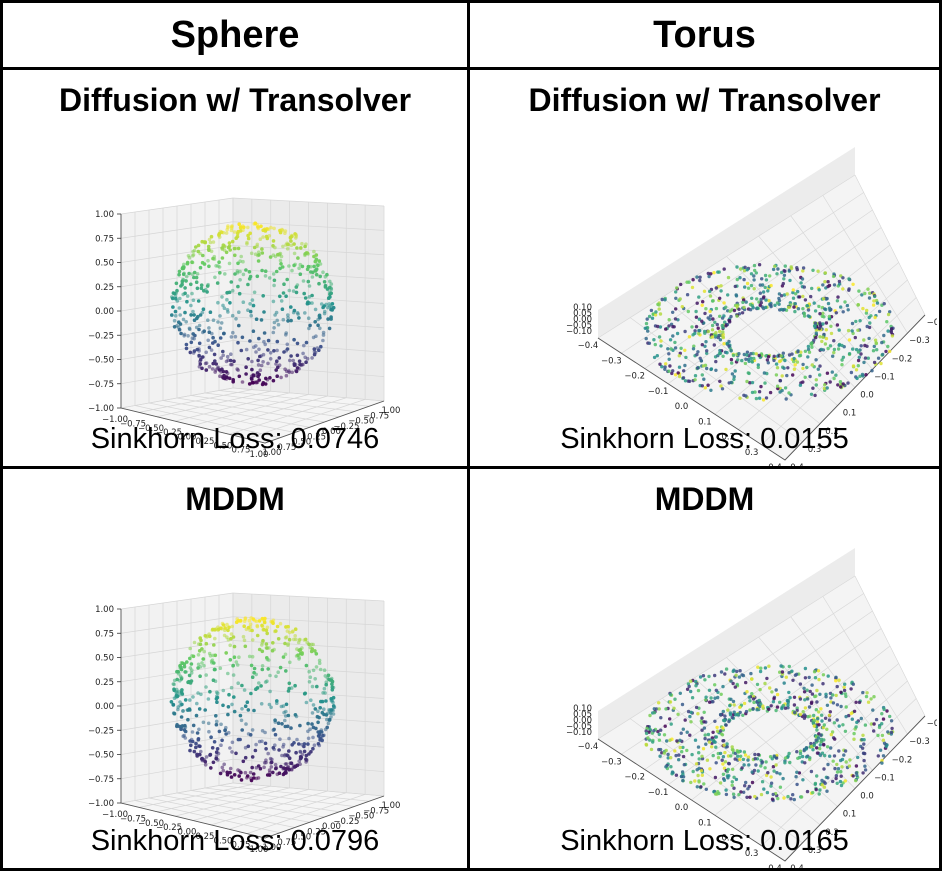  I want to click on x-tick-label: 1.00, so click(259, 455).